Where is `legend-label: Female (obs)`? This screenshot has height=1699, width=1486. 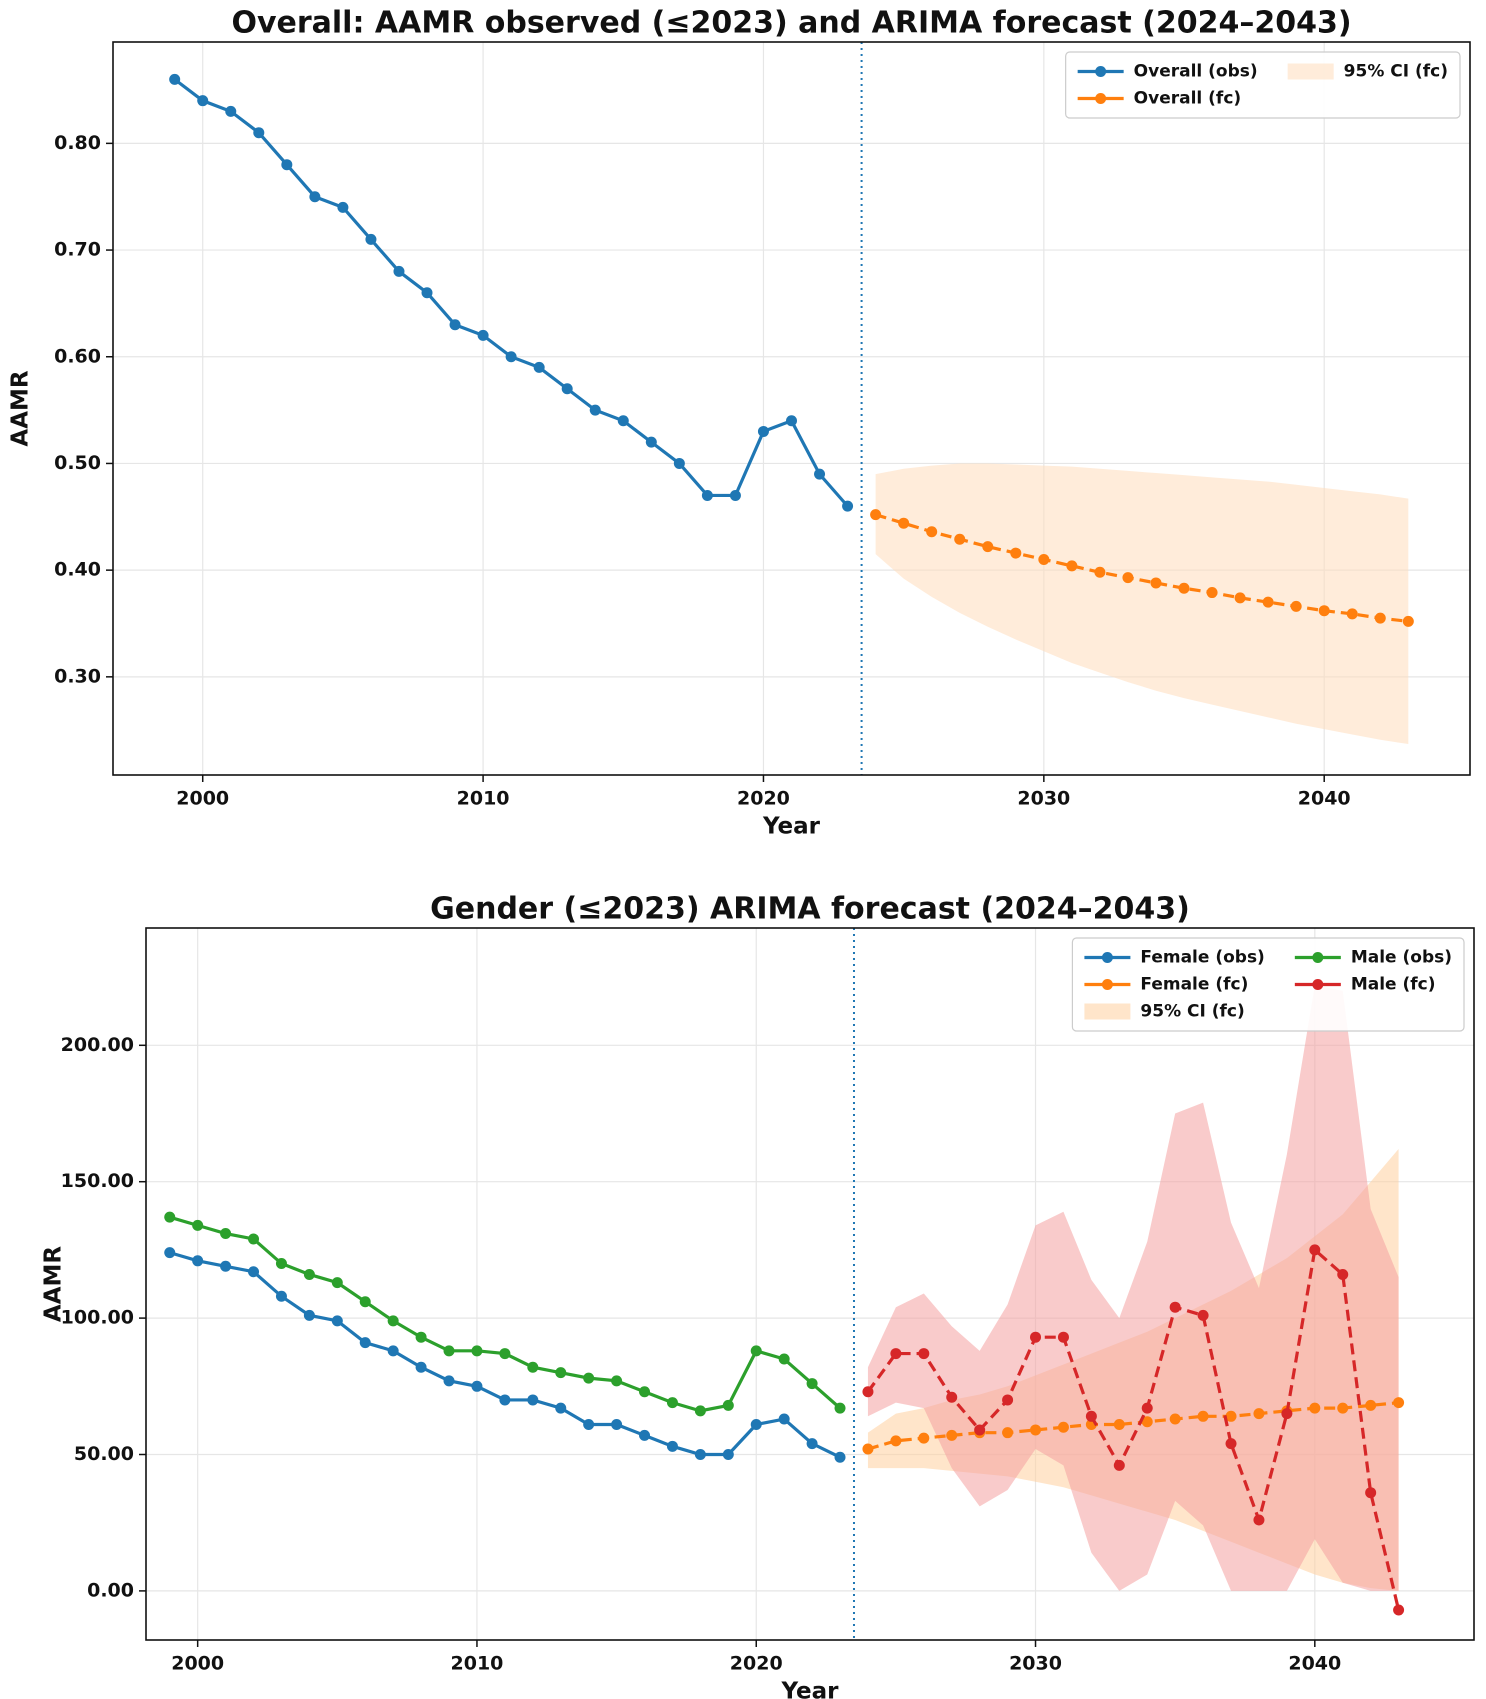 legend-label: Female (obs) is located at coordinates (1202, 958).